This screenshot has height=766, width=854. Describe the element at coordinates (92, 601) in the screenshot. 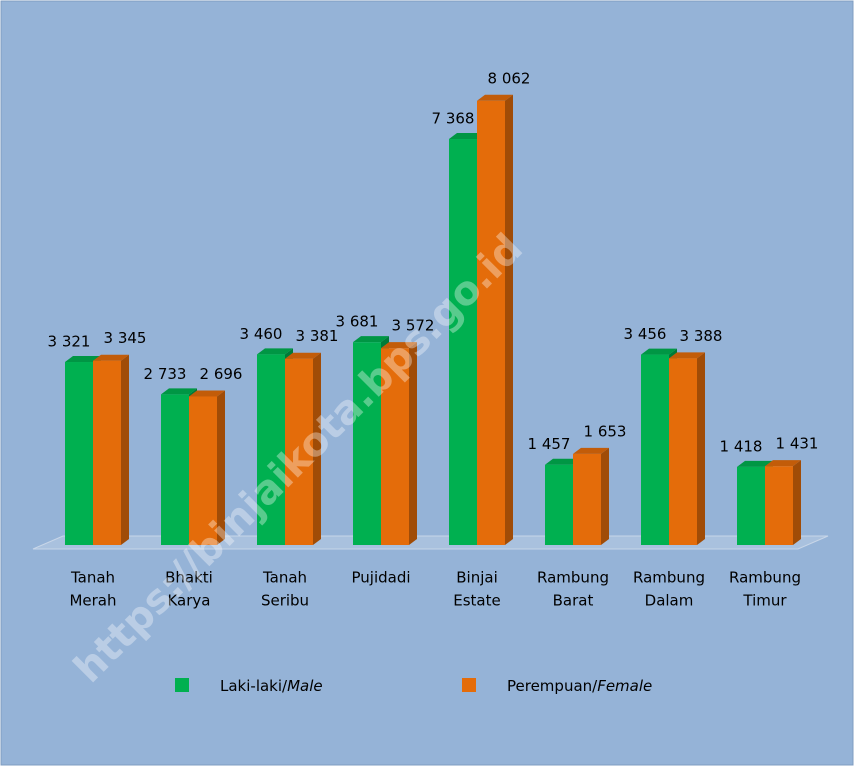

I see `x-tick-label: Merah` at that location.